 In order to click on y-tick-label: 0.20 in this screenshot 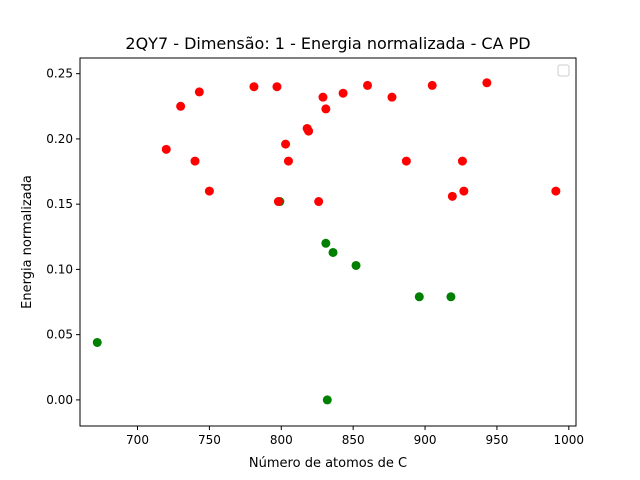, I will do `click(59, 139)`.